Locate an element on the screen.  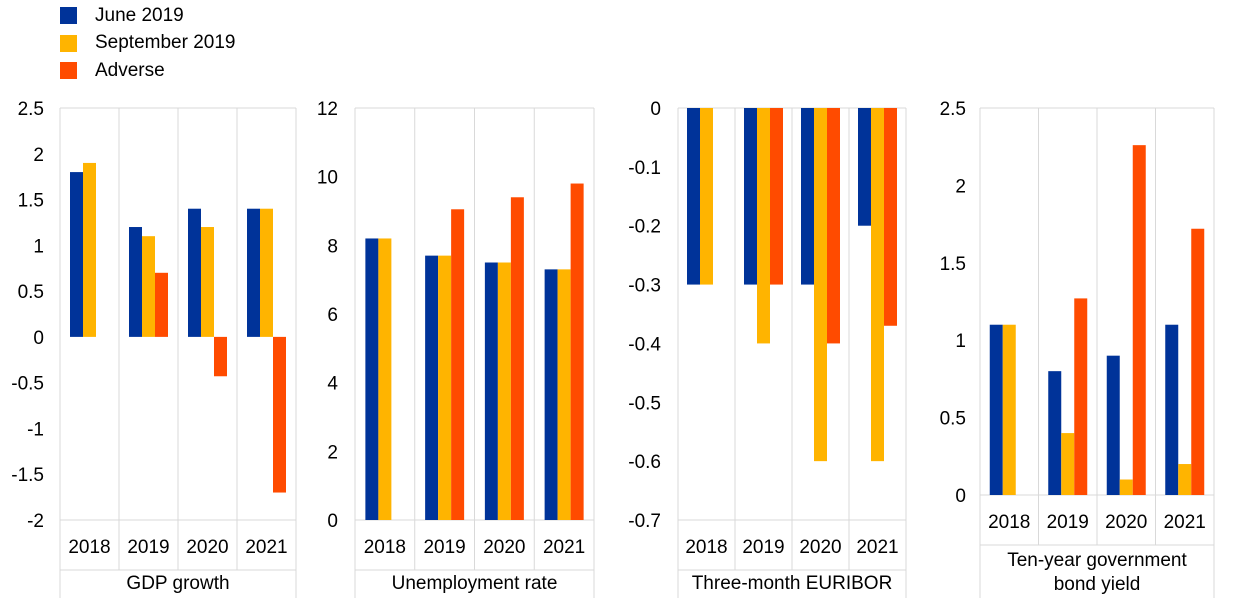
y-tick-label: -1 is located at coordinates (35, 429).